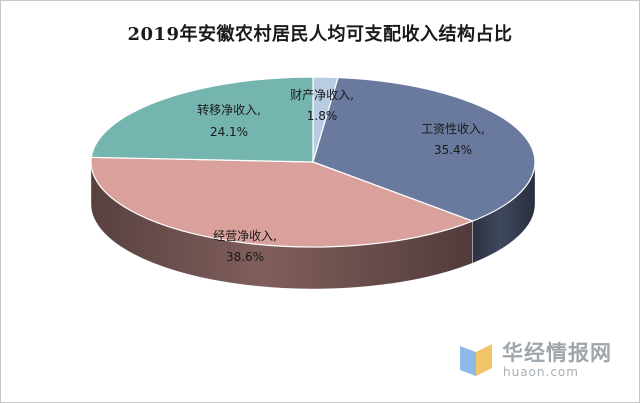  Describe the element at coordinates (476, 360) in the screenshot. I see `huajing-logo-icon` at that location.